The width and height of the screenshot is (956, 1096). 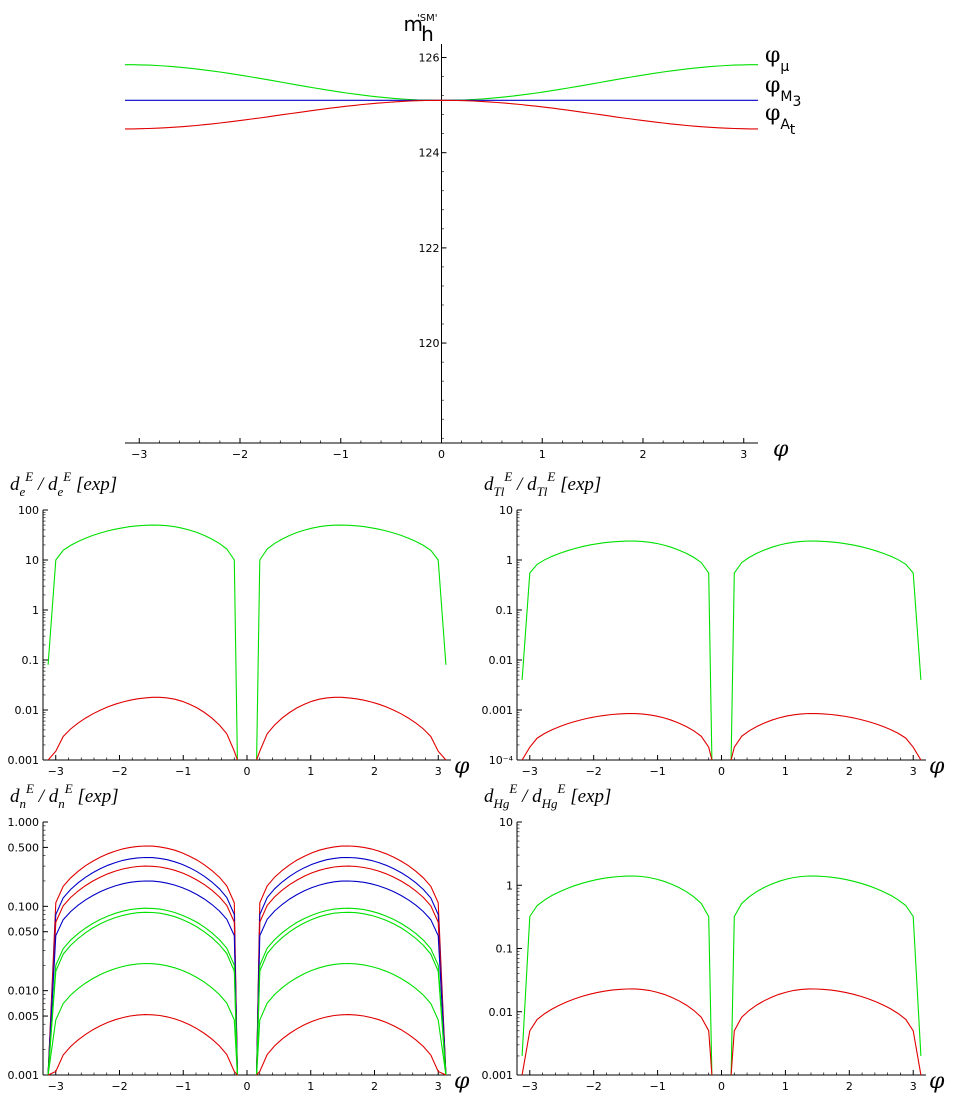 I want to click on y-tick-label: 10⁻⁴, so click(x=501, y=760).